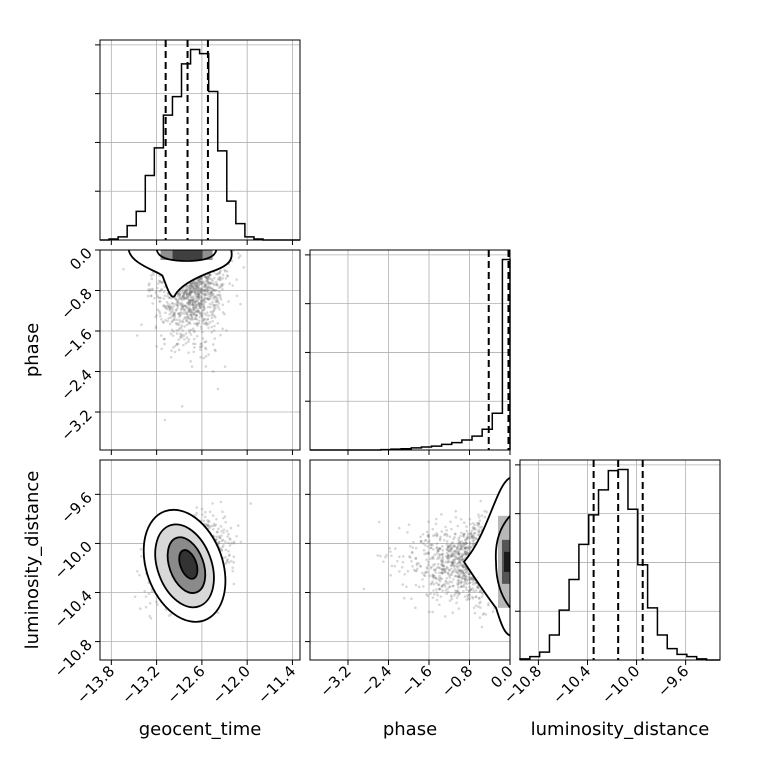  Describe the element at coordinates (200, 144) in the screenshot. I see `histogram-step-geocent_time` at that location.